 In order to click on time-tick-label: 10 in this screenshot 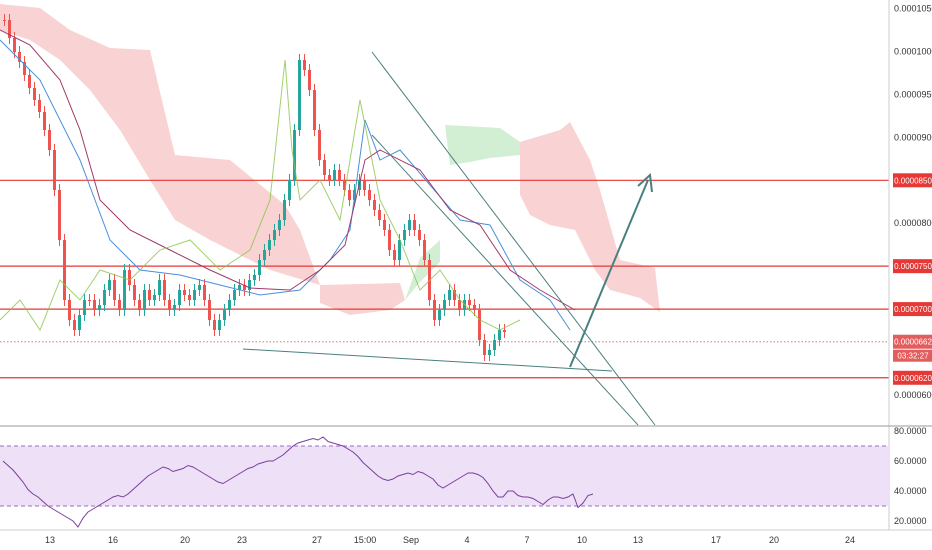, I will do `click(582, 540)`.